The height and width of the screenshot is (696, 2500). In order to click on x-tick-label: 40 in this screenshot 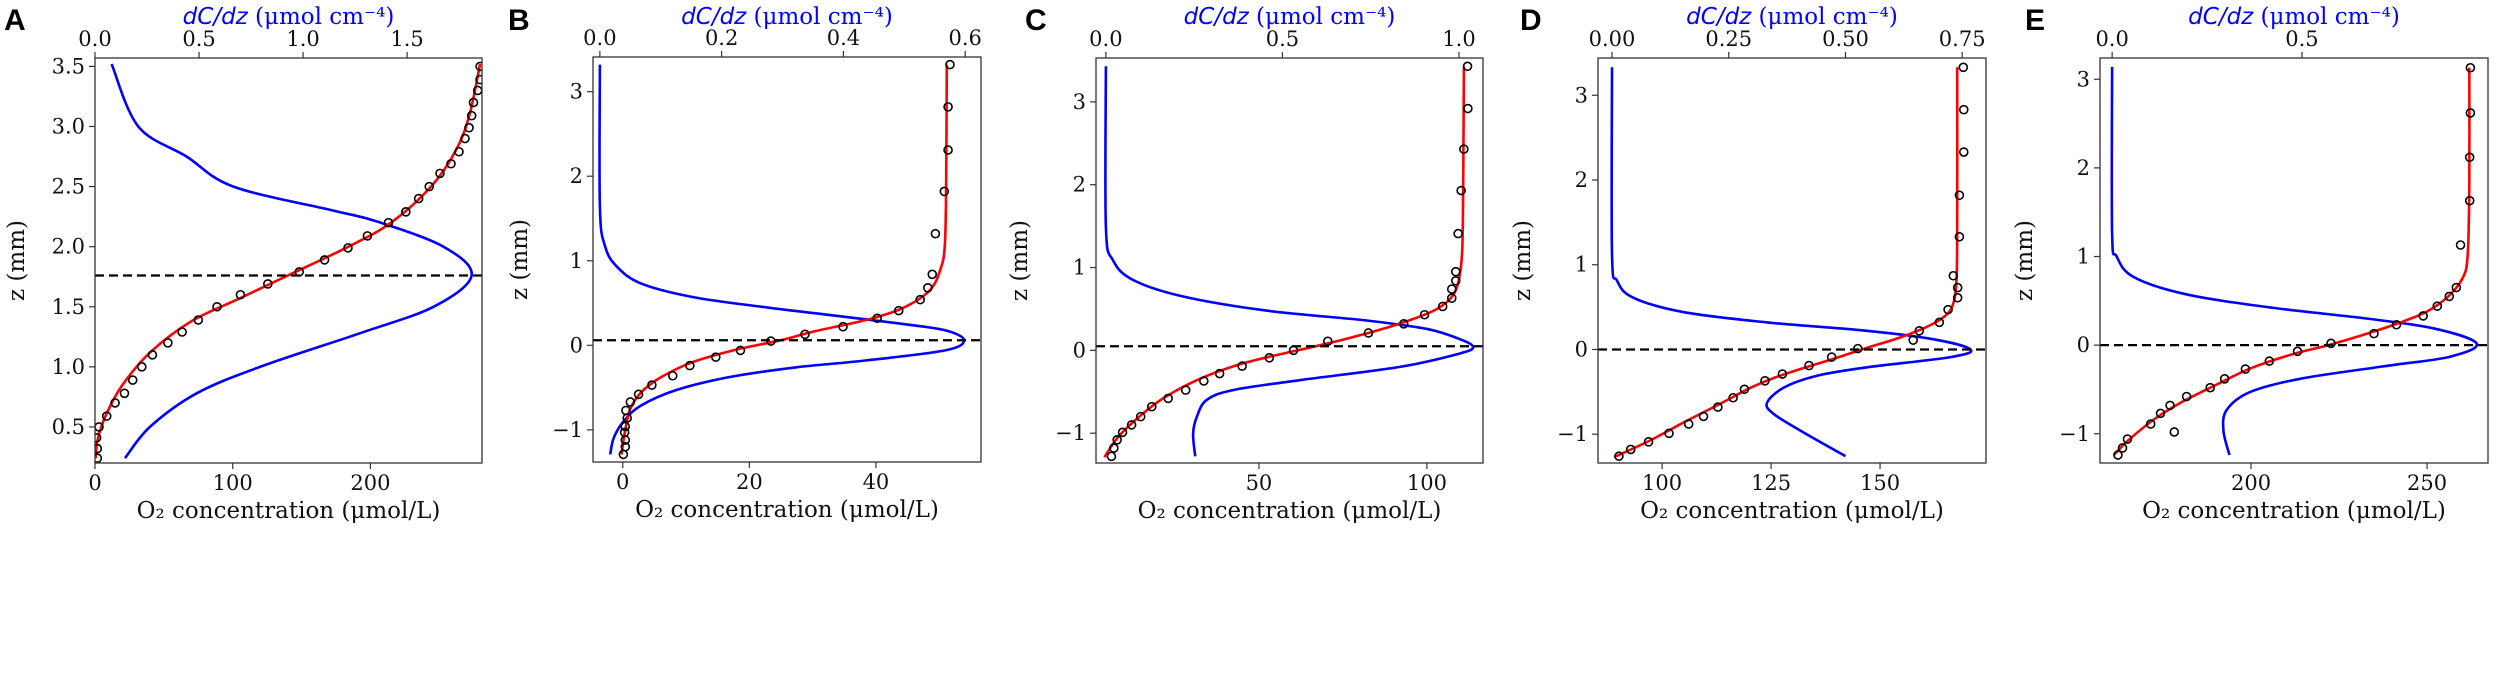, I will do `click(876, 482)`.